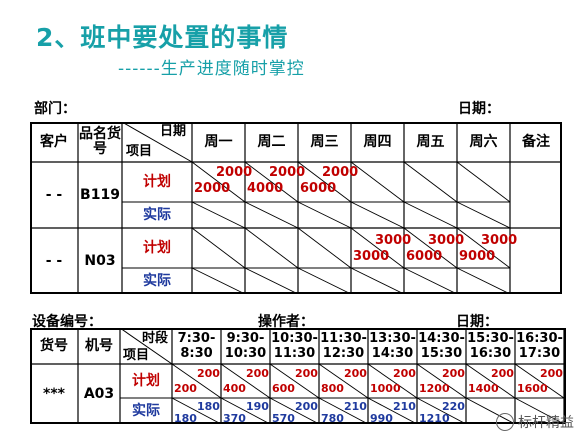 The image size is (588, 438). I want to click on header-item-no: 货号, so click(54, 345).